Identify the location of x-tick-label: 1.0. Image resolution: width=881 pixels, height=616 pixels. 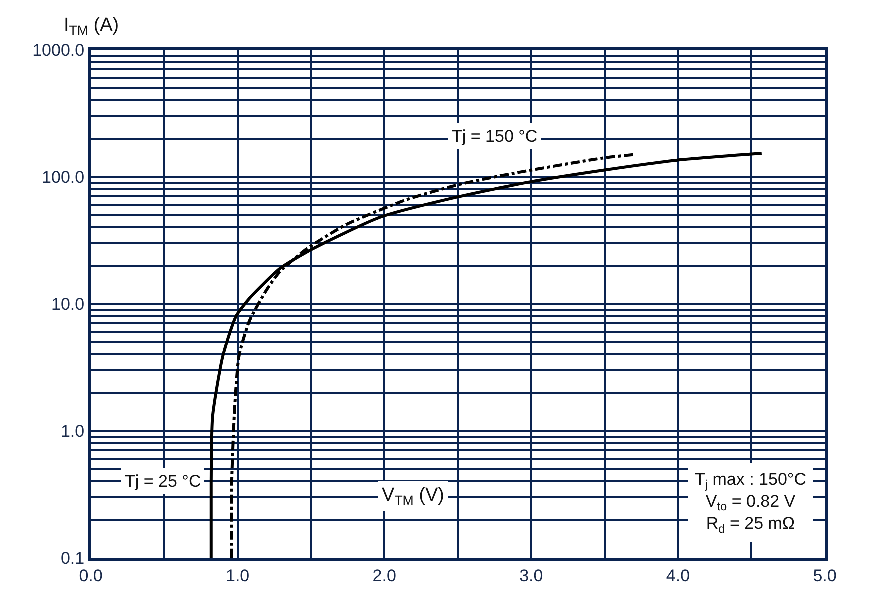
(238, 576).